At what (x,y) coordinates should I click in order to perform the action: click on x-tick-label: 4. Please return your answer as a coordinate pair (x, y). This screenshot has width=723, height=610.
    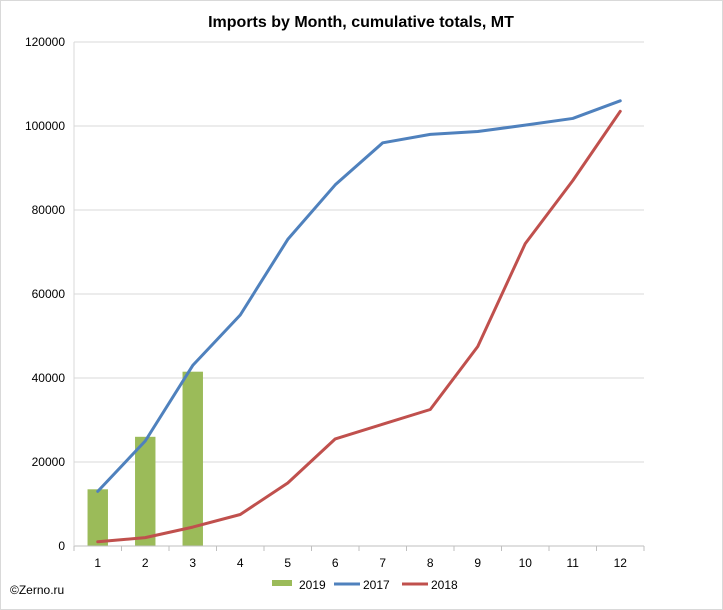
    Looking at the image, I should click on (240, 563).